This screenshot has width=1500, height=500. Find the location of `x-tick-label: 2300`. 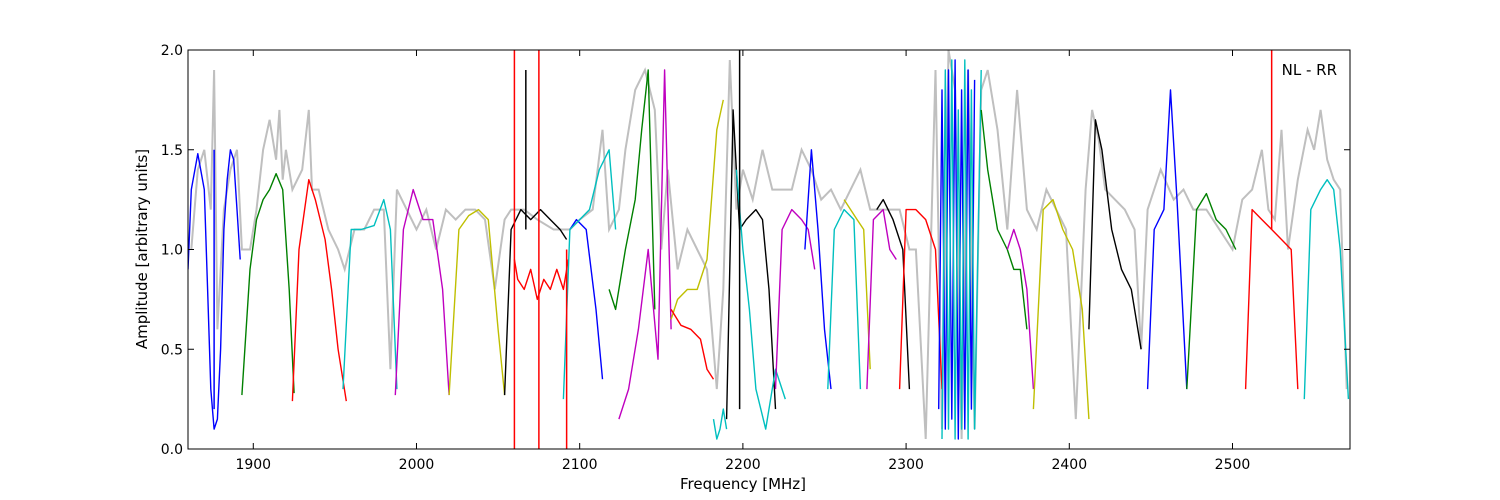

x-tick-label: 2300 is located at coordinates (906, 465).